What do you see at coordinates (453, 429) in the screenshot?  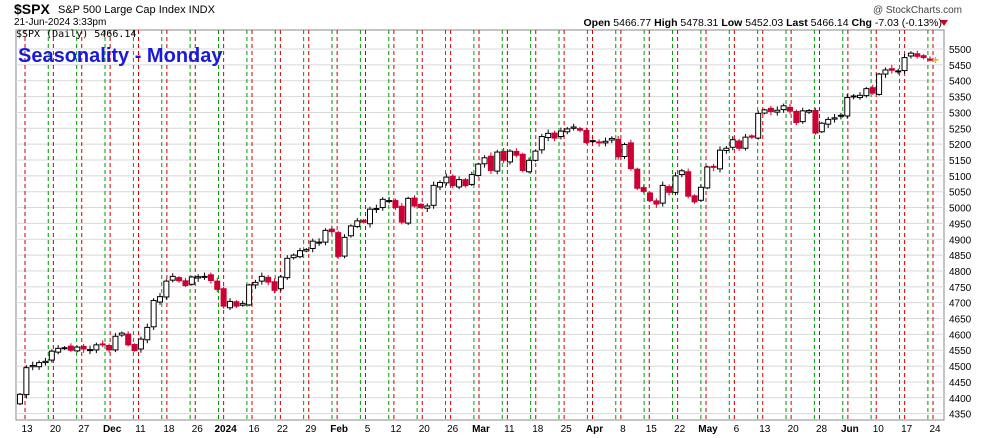 I see `x-tick-label: 26` at bounding box center [453, 429].